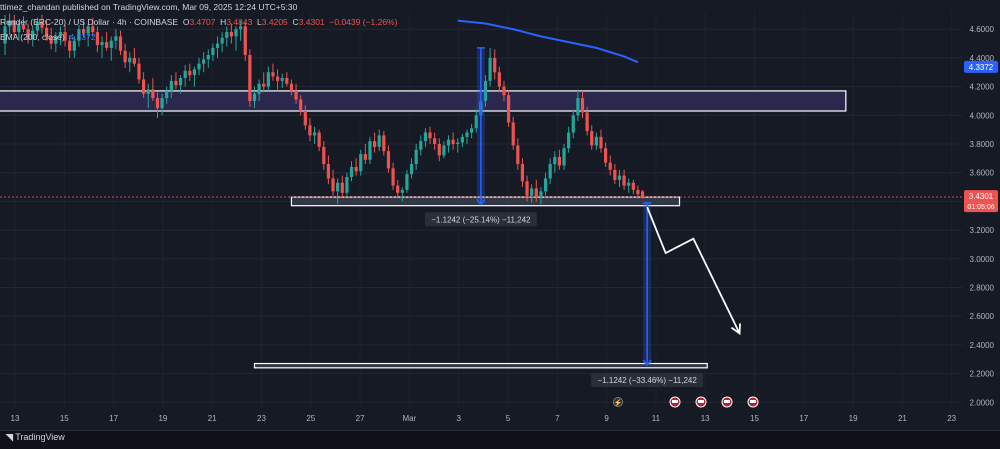 The height and width of the screenshot is (449, 1000). Describe the element at coordinates (311, 22) in the screenshot. I see `close-value: 3.4301` at that location.